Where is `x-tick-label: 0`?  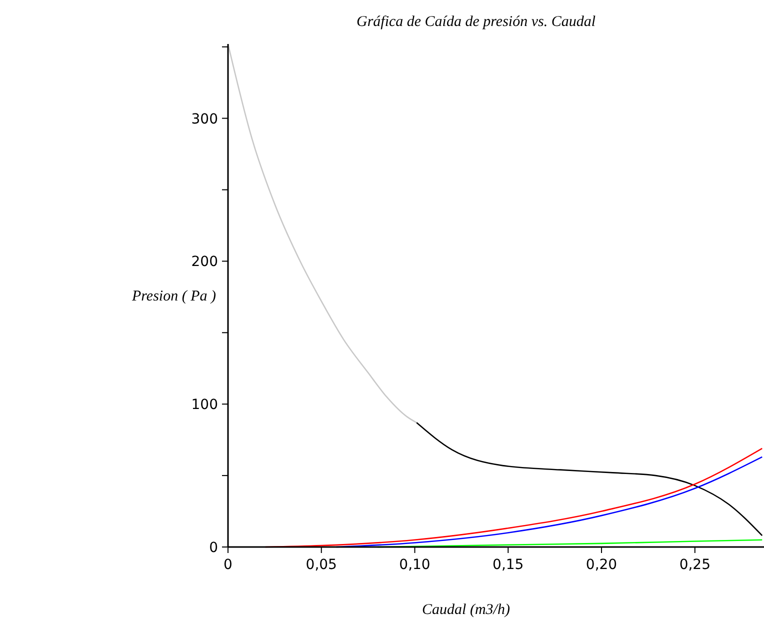
x-tick-label: 0 is located at coordinates (228, 565).